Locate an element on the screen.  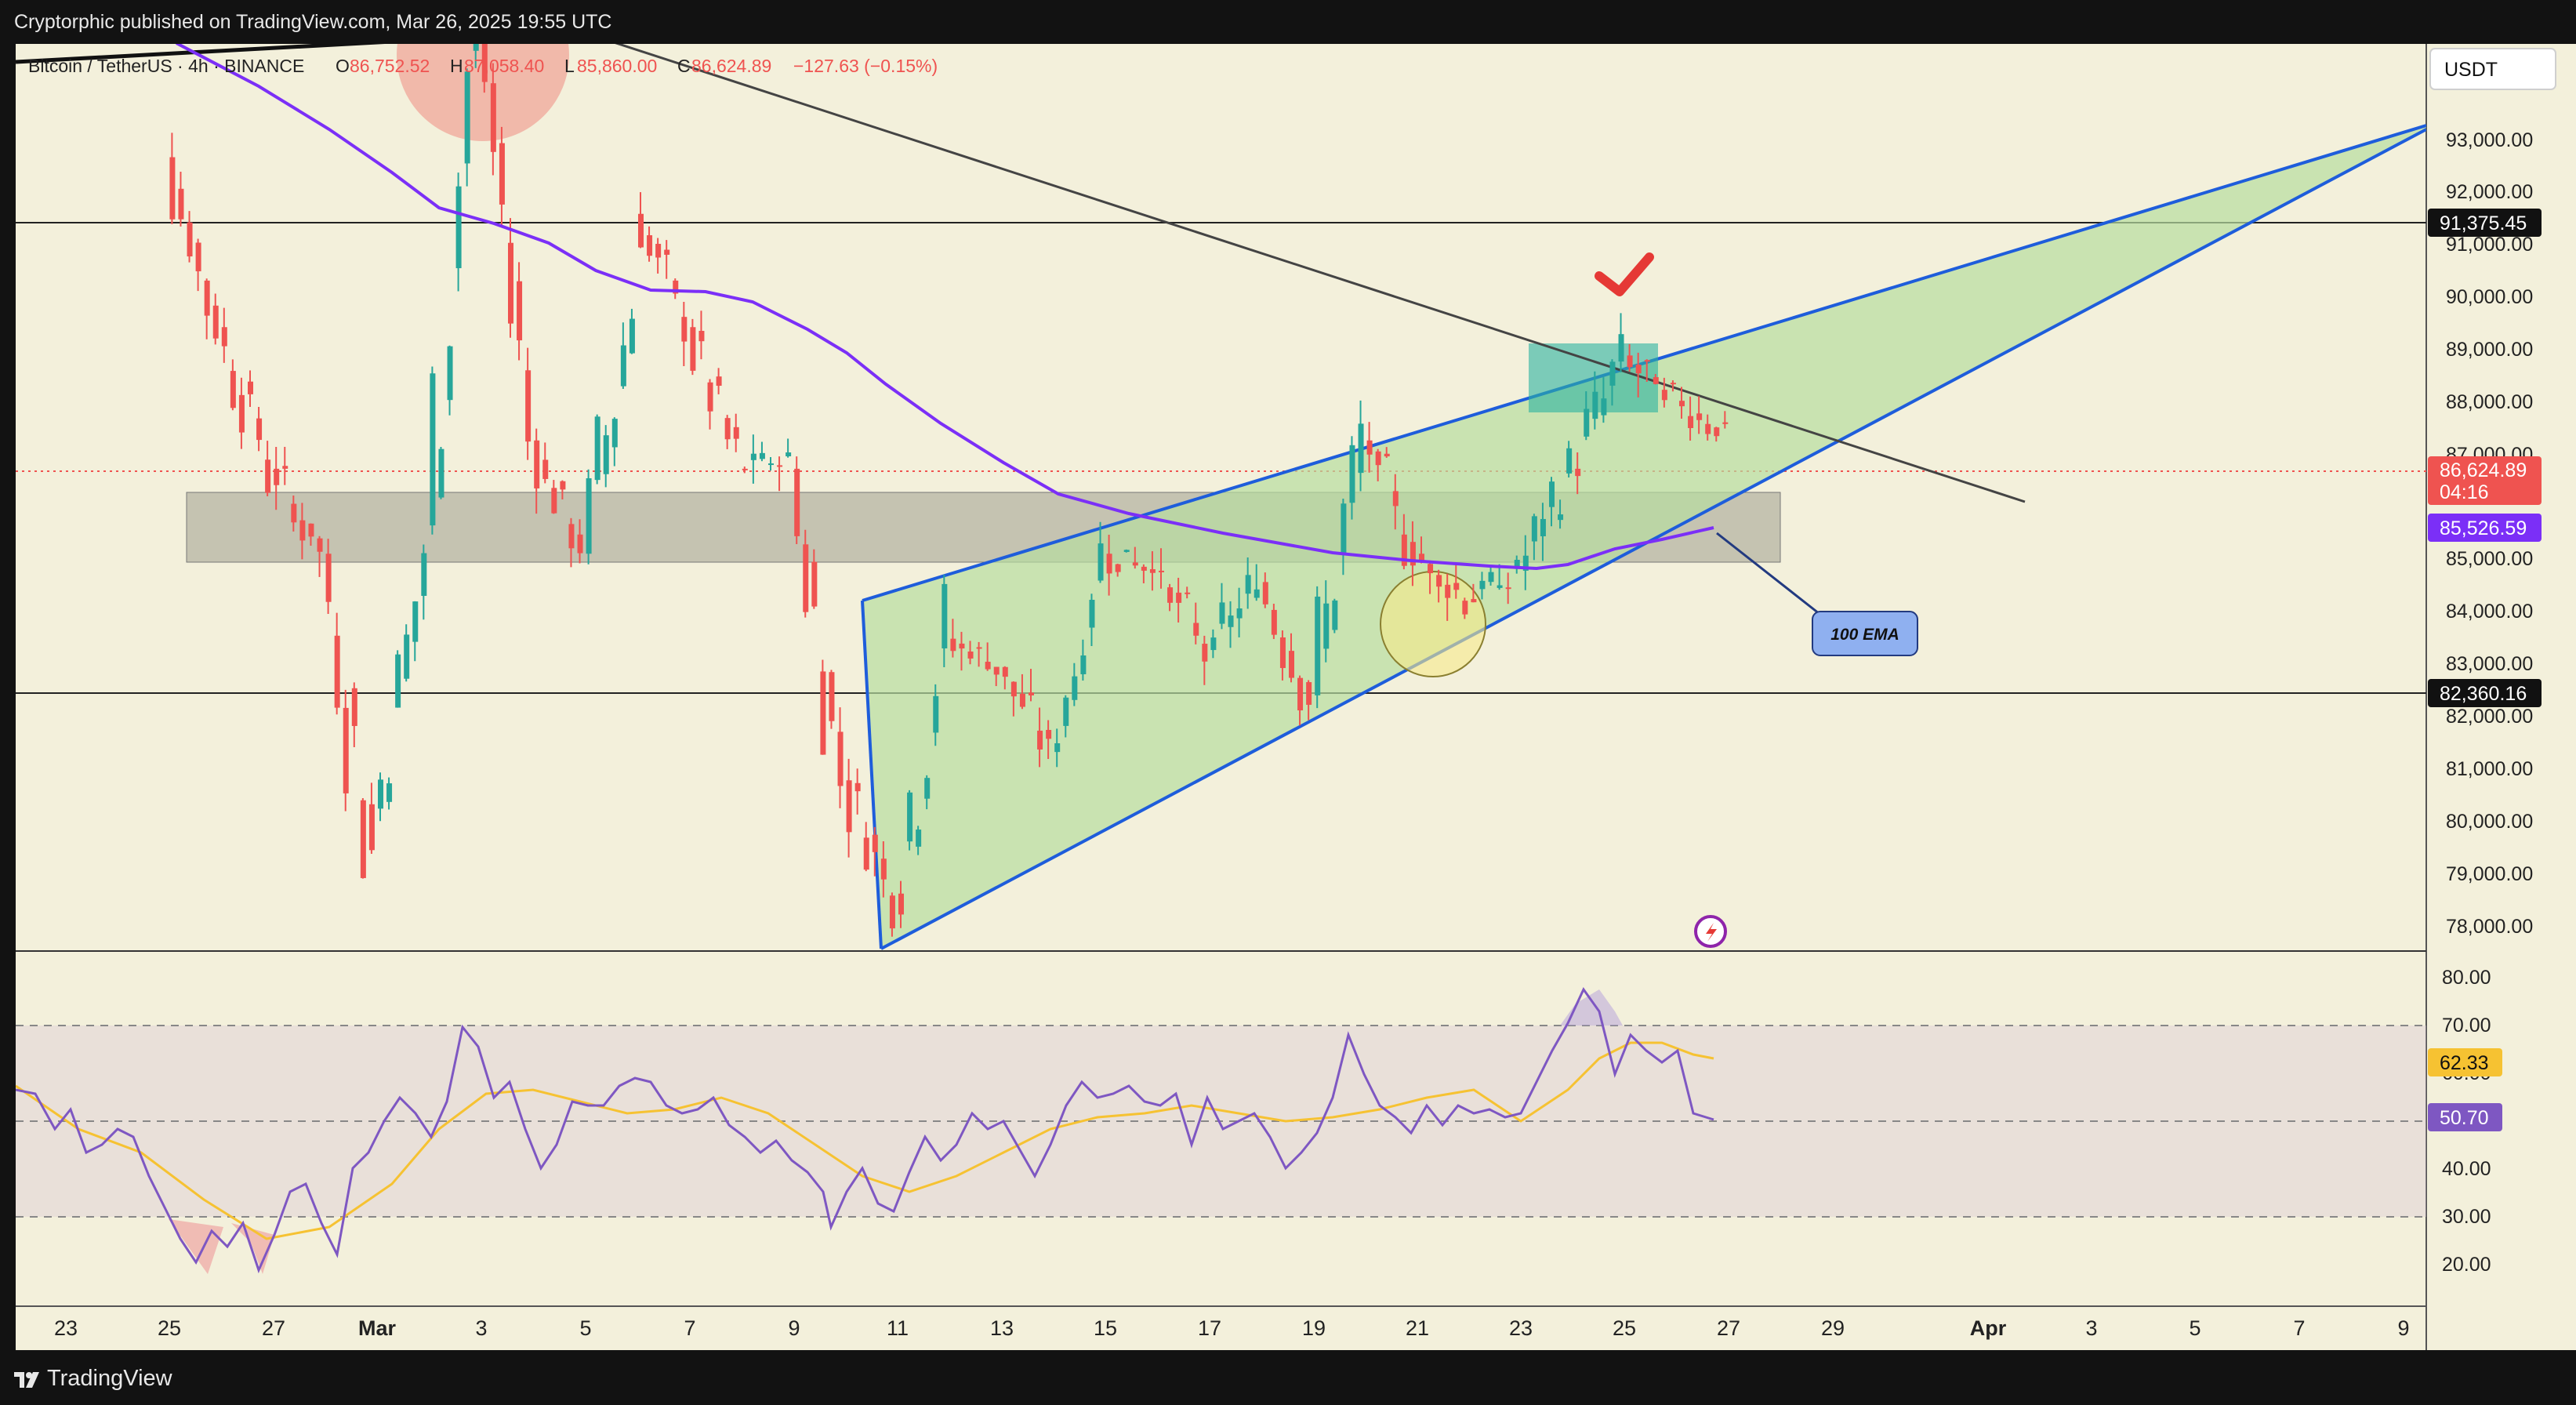
wedge-left-edge is located at coordinates (872, 774).